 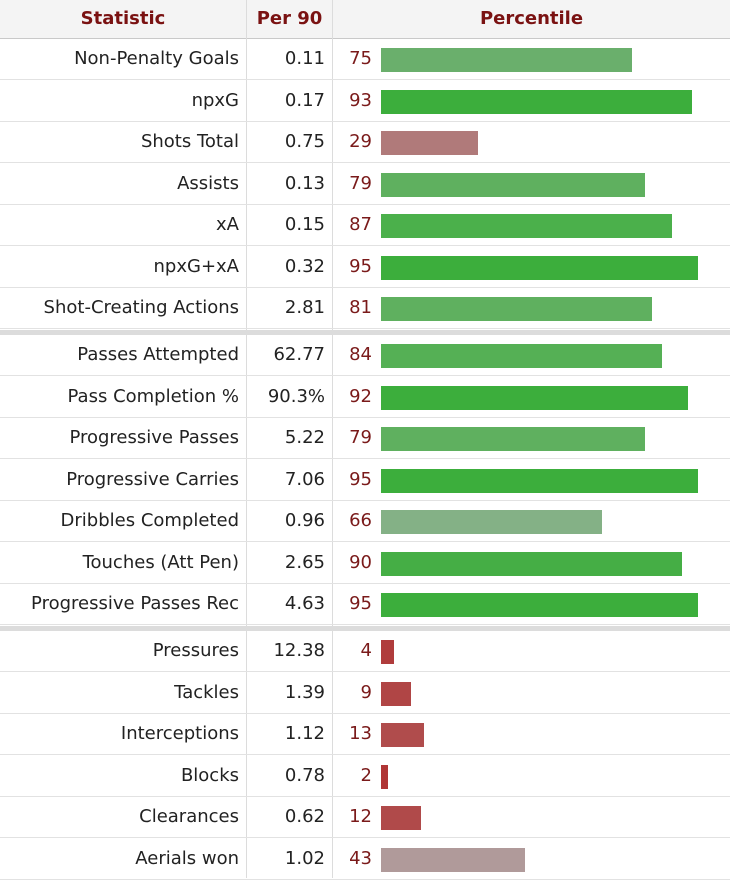 What do you see at coordinates (360, 354) in the screenshot?
I see `percentile-value: 84` at bounding box center [360, 354].